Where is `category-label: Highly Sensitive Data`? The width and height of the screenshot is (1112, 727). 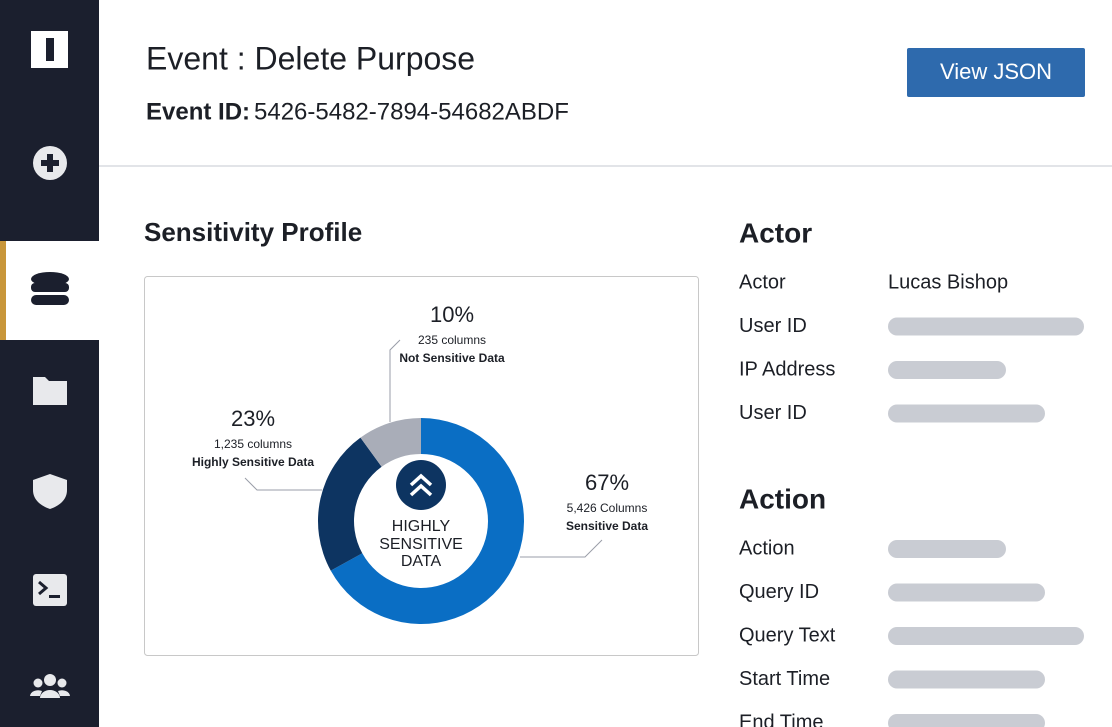 category-label: Highly Sensitive Data is located at coordinates (253, 462).